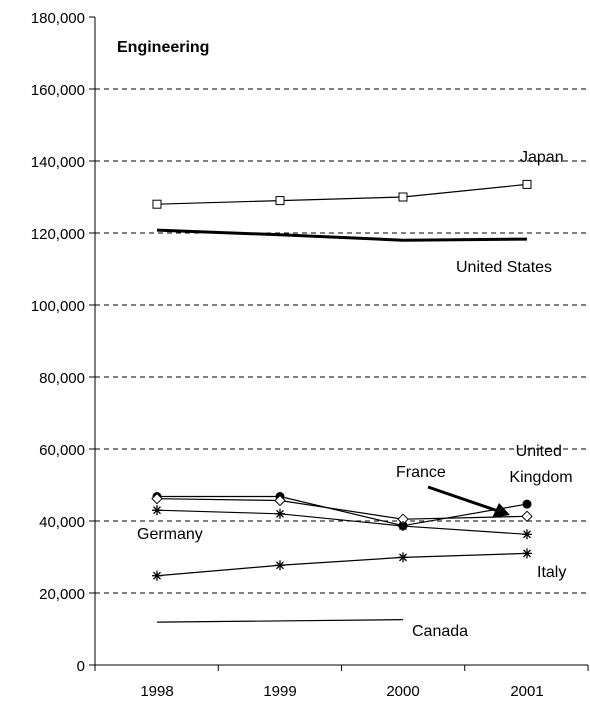 This screenshot has height=709, width=590. Describe the element at coordinates (58, 90) in the screenshot. I see `y-tick-label: 160,000` at that location.